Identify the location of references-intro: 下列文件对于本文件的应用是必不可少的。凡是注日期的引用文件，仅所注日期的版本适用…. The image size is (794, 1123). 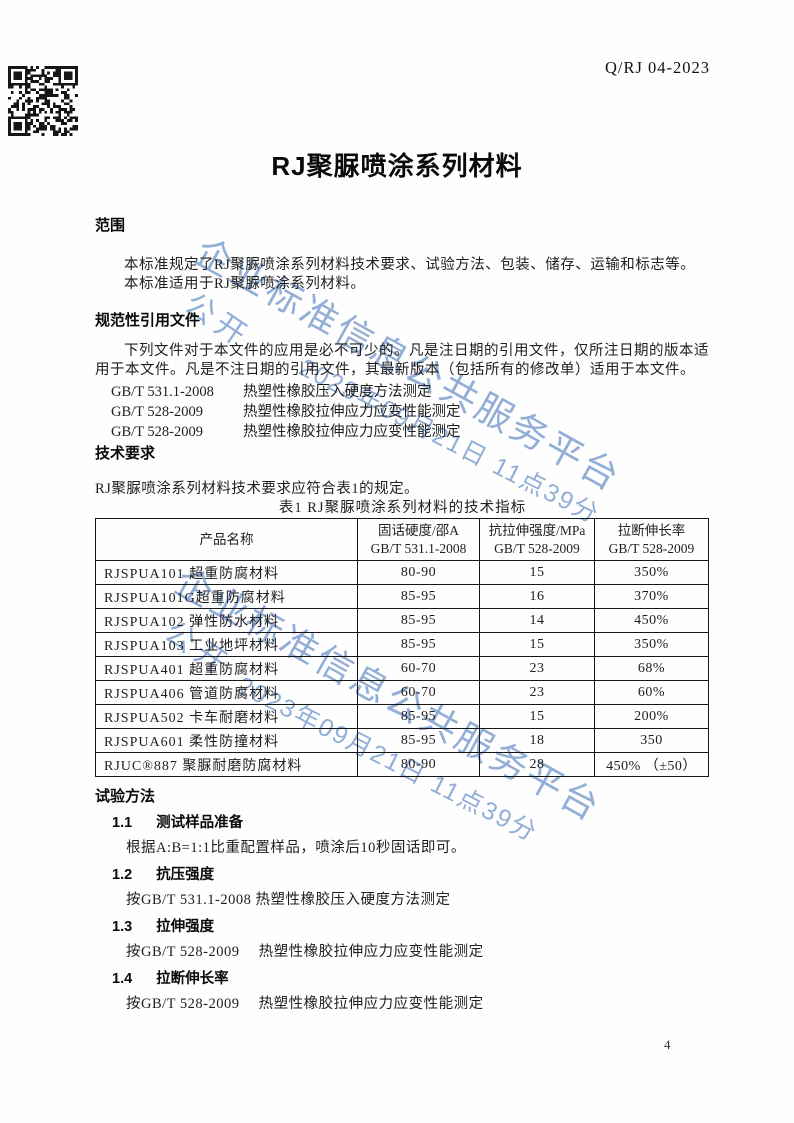
(402, 360).